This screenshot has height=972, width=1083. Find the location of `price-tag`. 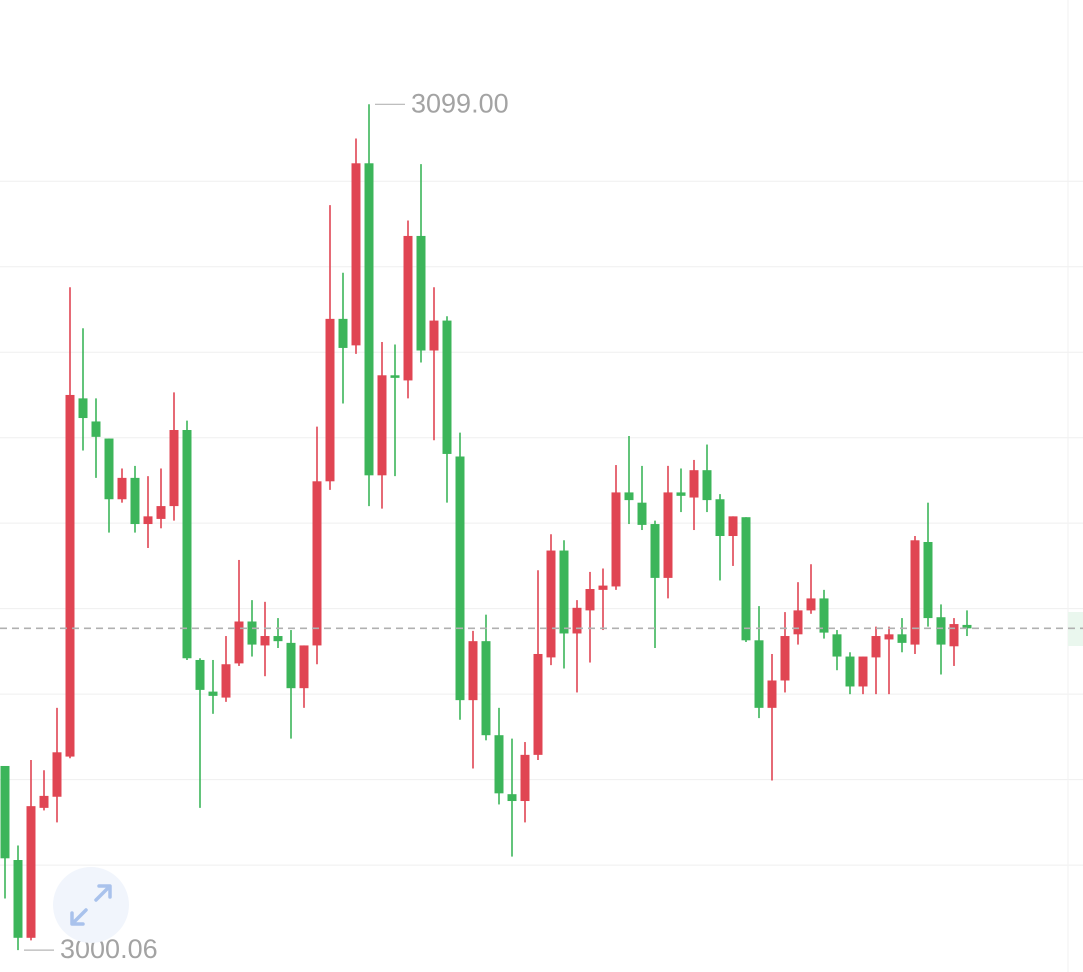

price-tag is located at coordinates (1075, 629).